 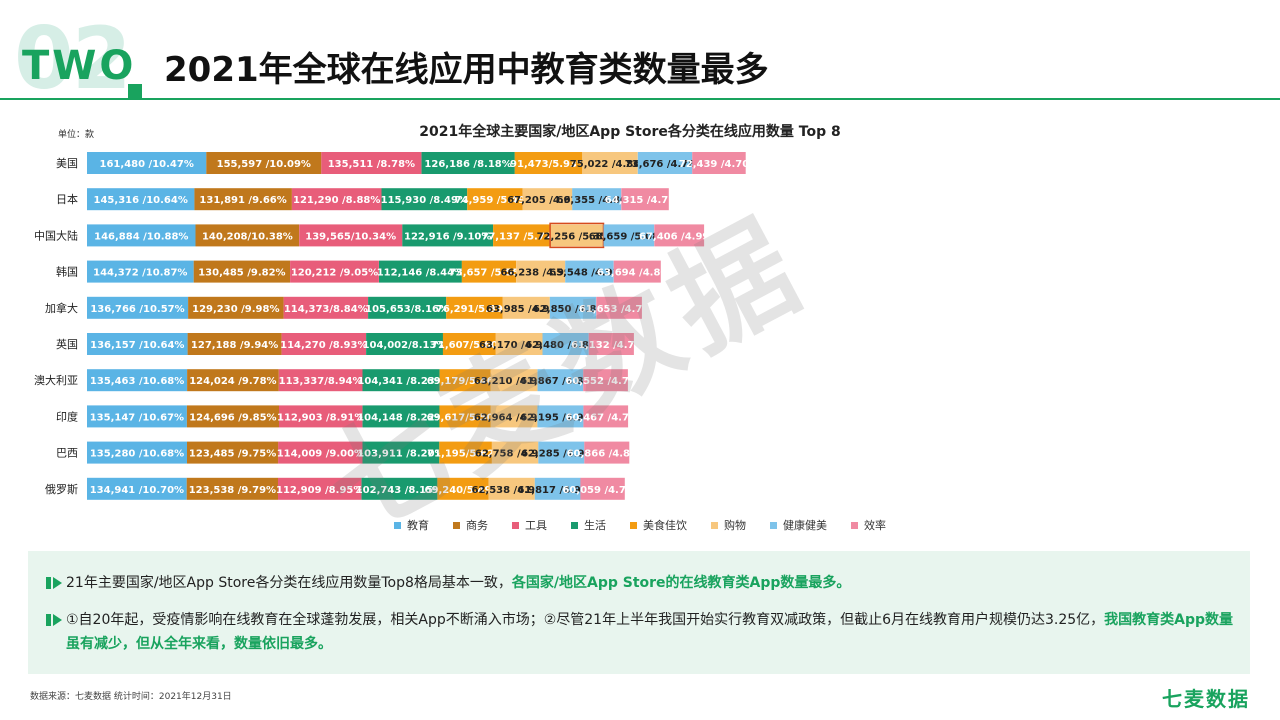 I want to click on data-label: 64,315 /4.71%, so click(x=645, y=200).